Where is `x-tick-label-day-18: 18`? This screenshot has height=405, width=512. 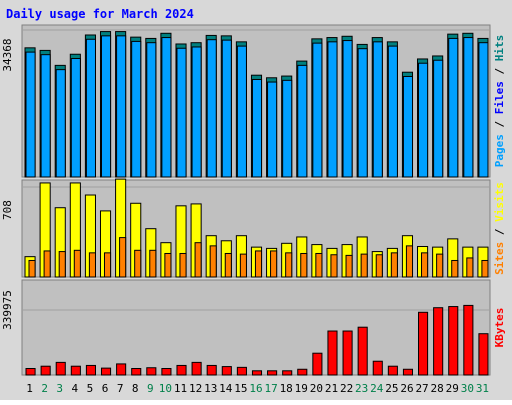
x-tick-label-day-18: 18 is located at coordinates (286, 388).